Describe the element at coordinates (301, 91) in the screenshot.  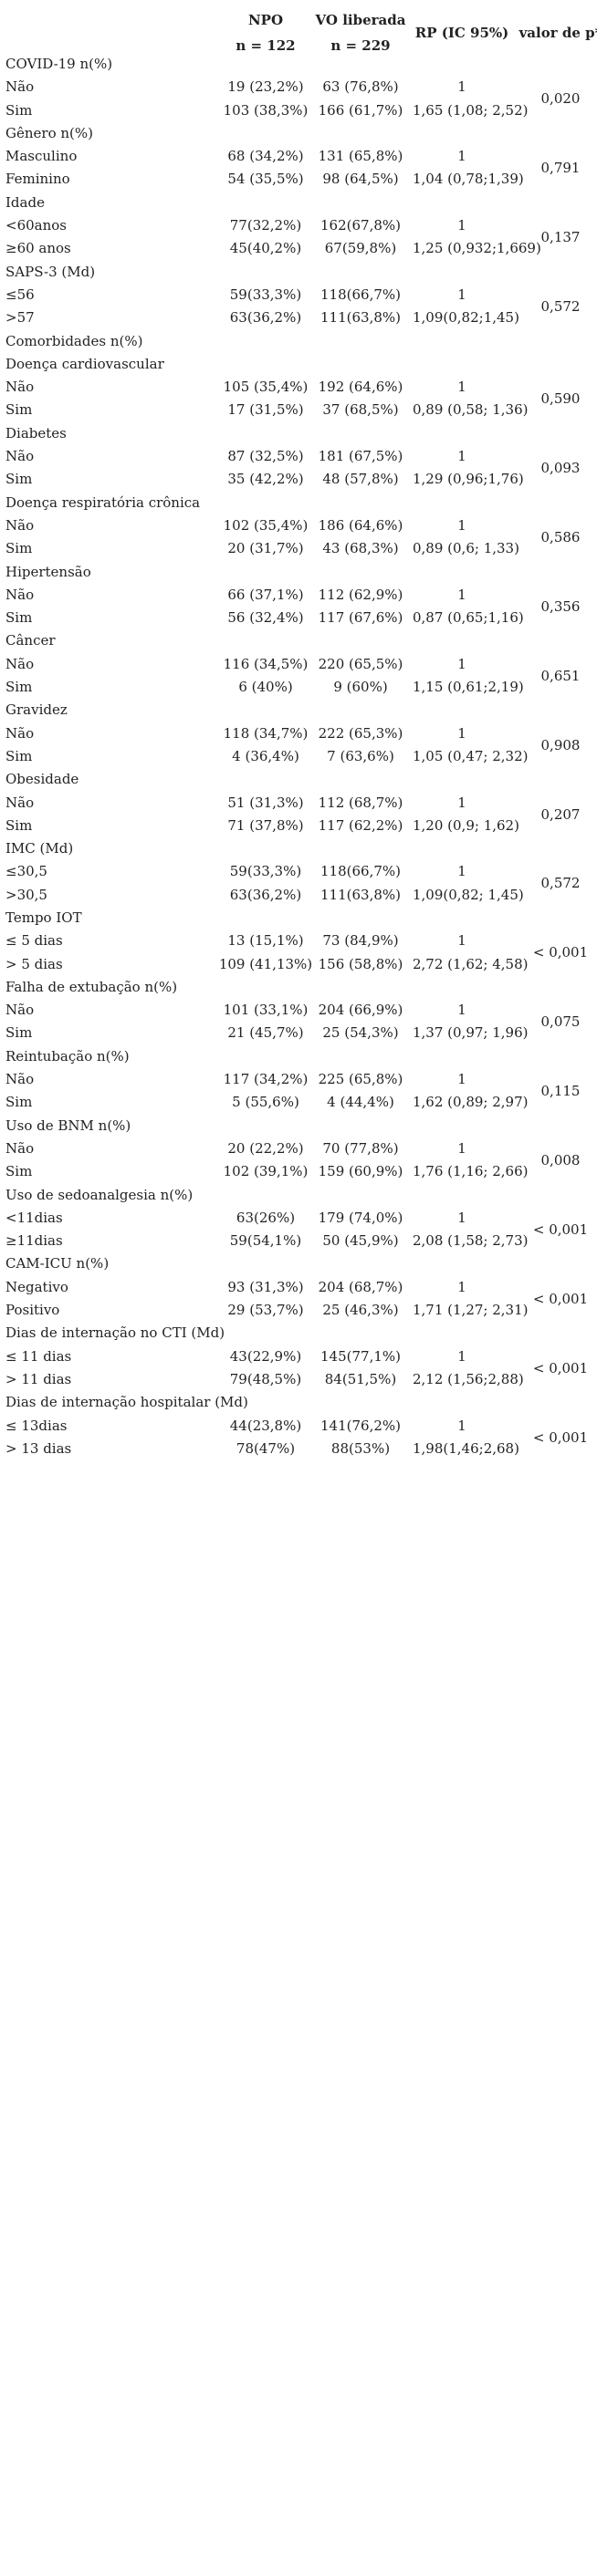
I see `table-row: Não 19 (23,2%) 63 (76,8%) 1 0,020` at that location.